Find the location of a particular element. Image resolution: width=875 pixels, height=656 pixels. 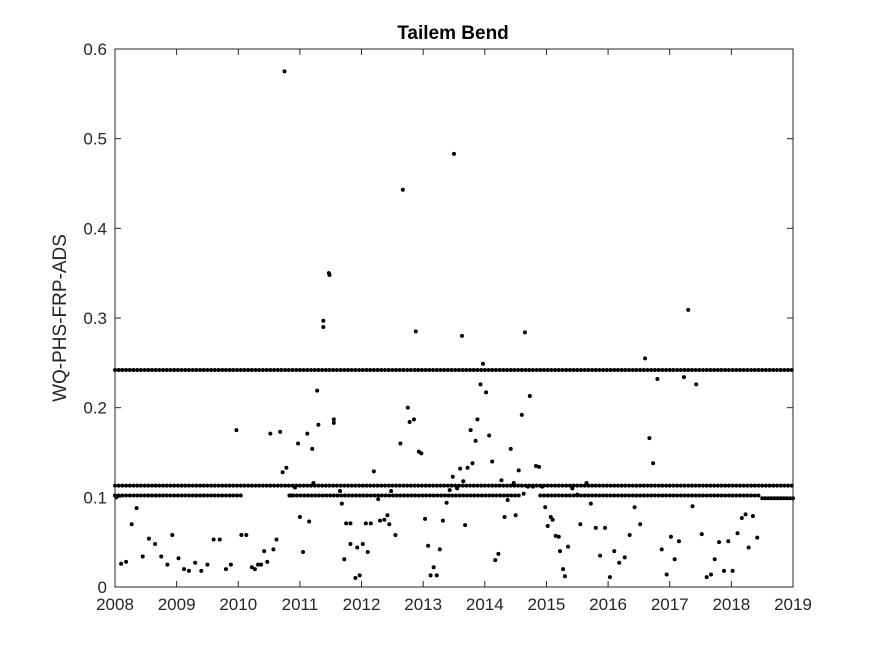

x-tick-label: 2010 is located at coordinates (238, 604).